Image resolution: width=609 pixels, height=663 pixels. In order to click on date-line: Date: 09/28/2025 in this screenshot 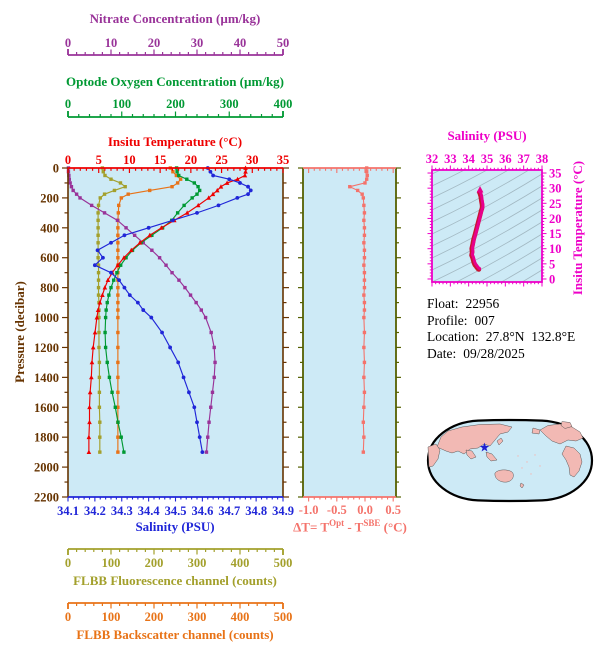, I will do `click(501, 354)`.